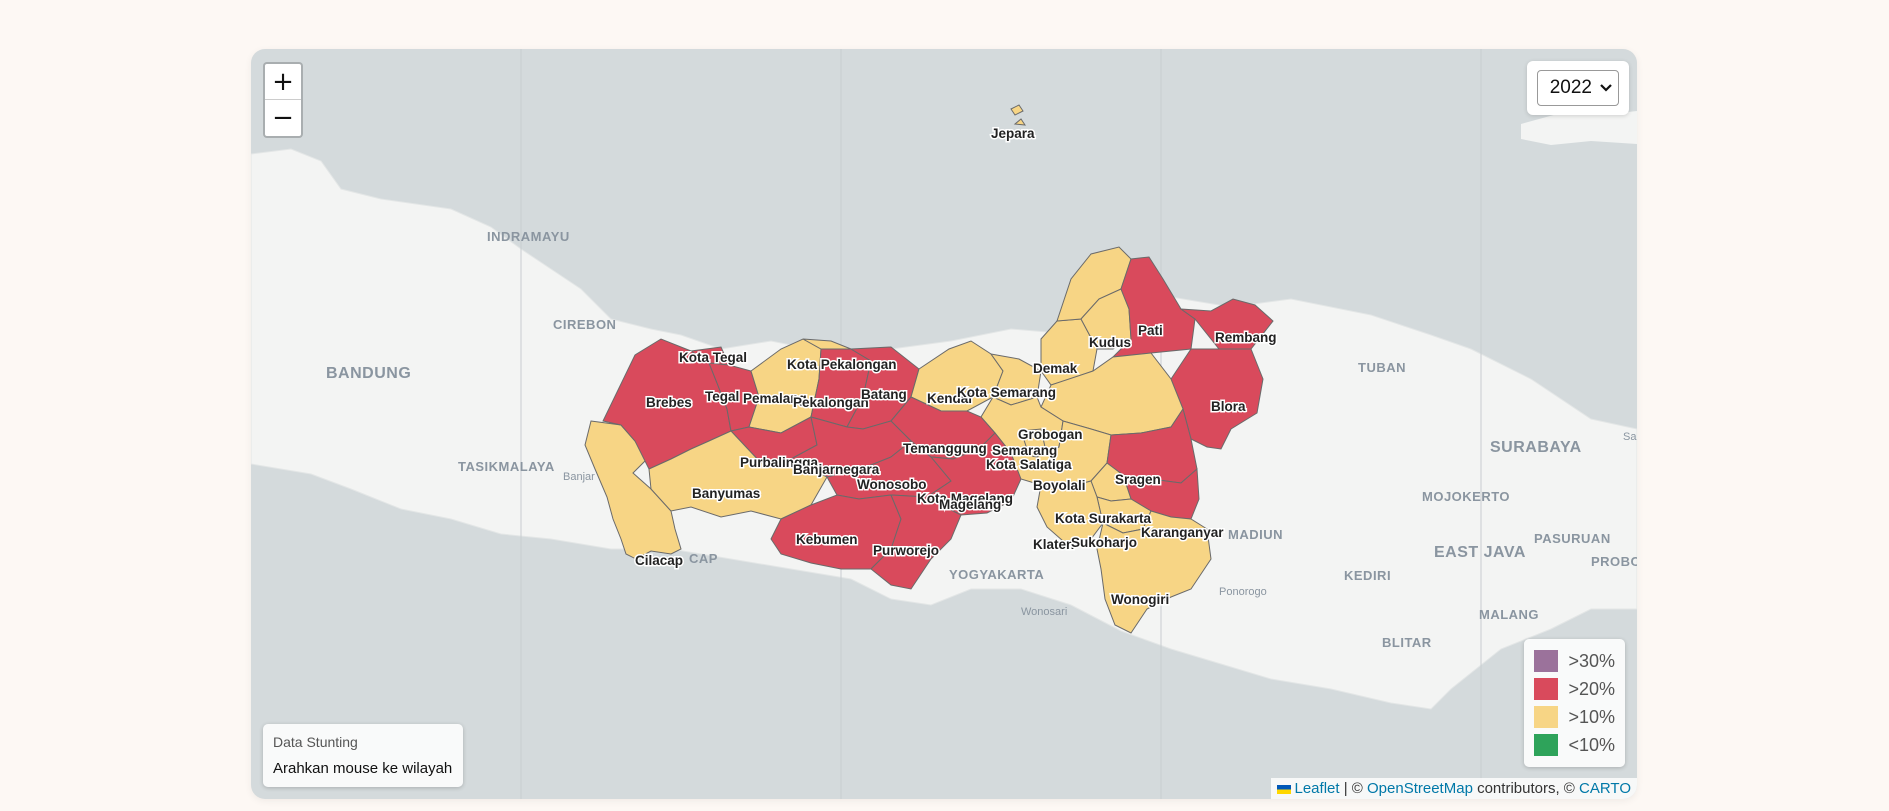 The width and height of the screenshot is (1889, 811). Describe the element at coordinates (906, 550) in the screenshot. I see `region-label-purworejo: Purworejo` at that location.